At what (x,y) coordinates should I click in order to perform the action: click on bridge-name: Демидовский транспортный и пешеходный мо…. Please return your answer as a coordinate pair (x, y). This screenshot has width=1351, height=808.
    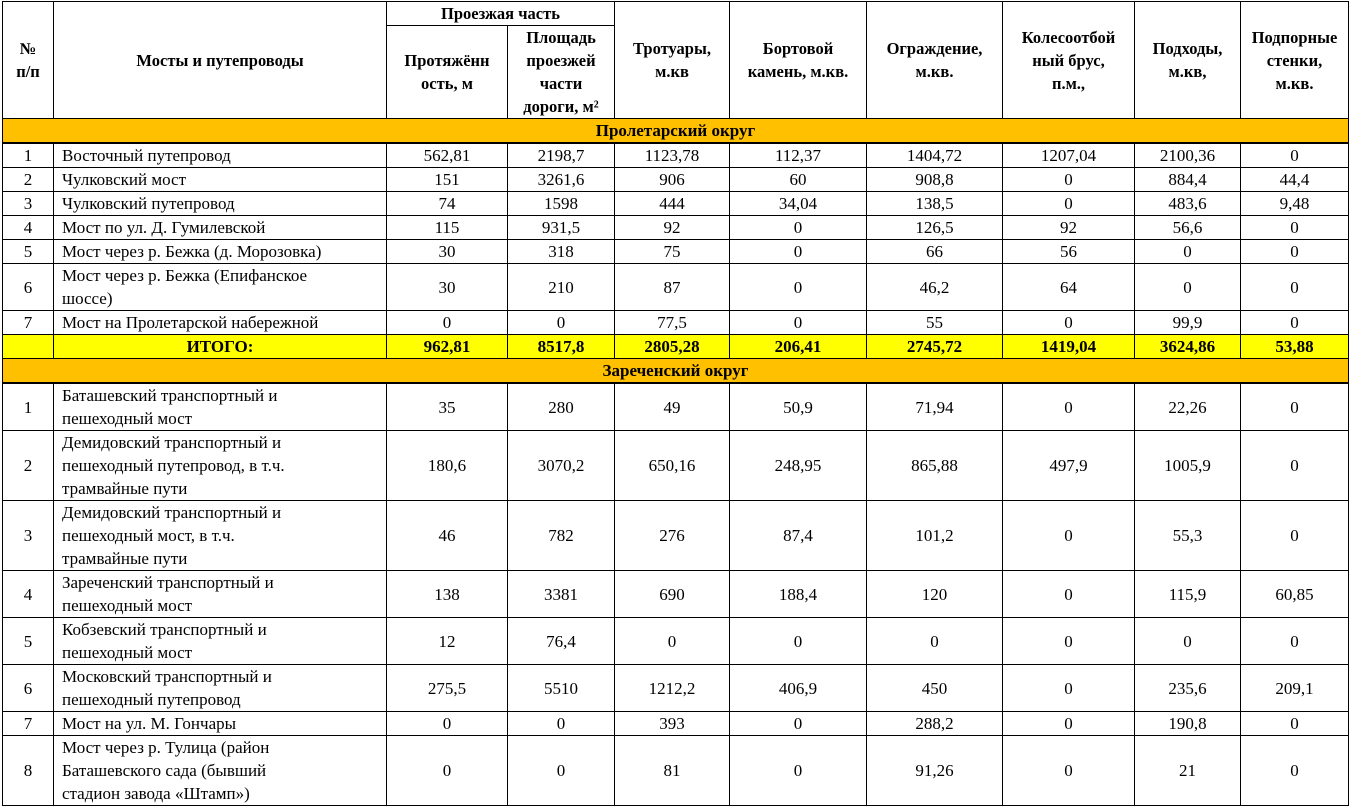
    Looking at the image, I should click on (220, 535).